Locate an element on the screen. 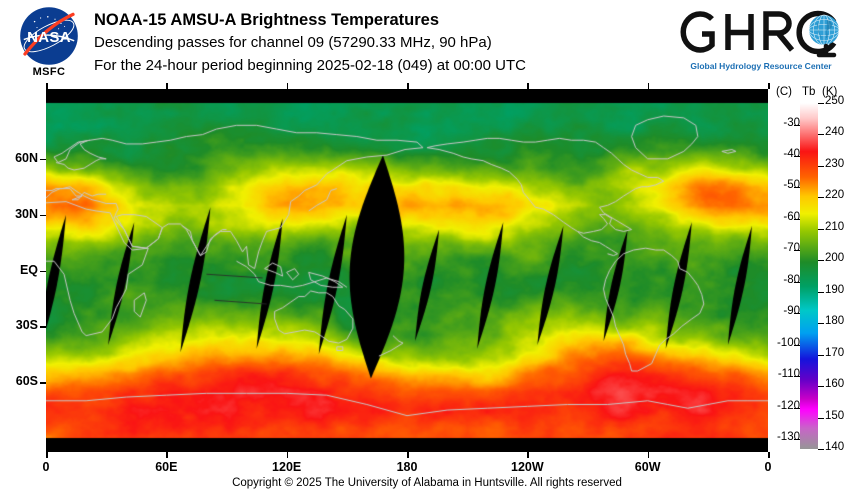 The image size is (854, 502). colorbar-celsius-label: -70 is located at coordinates (791, 248).